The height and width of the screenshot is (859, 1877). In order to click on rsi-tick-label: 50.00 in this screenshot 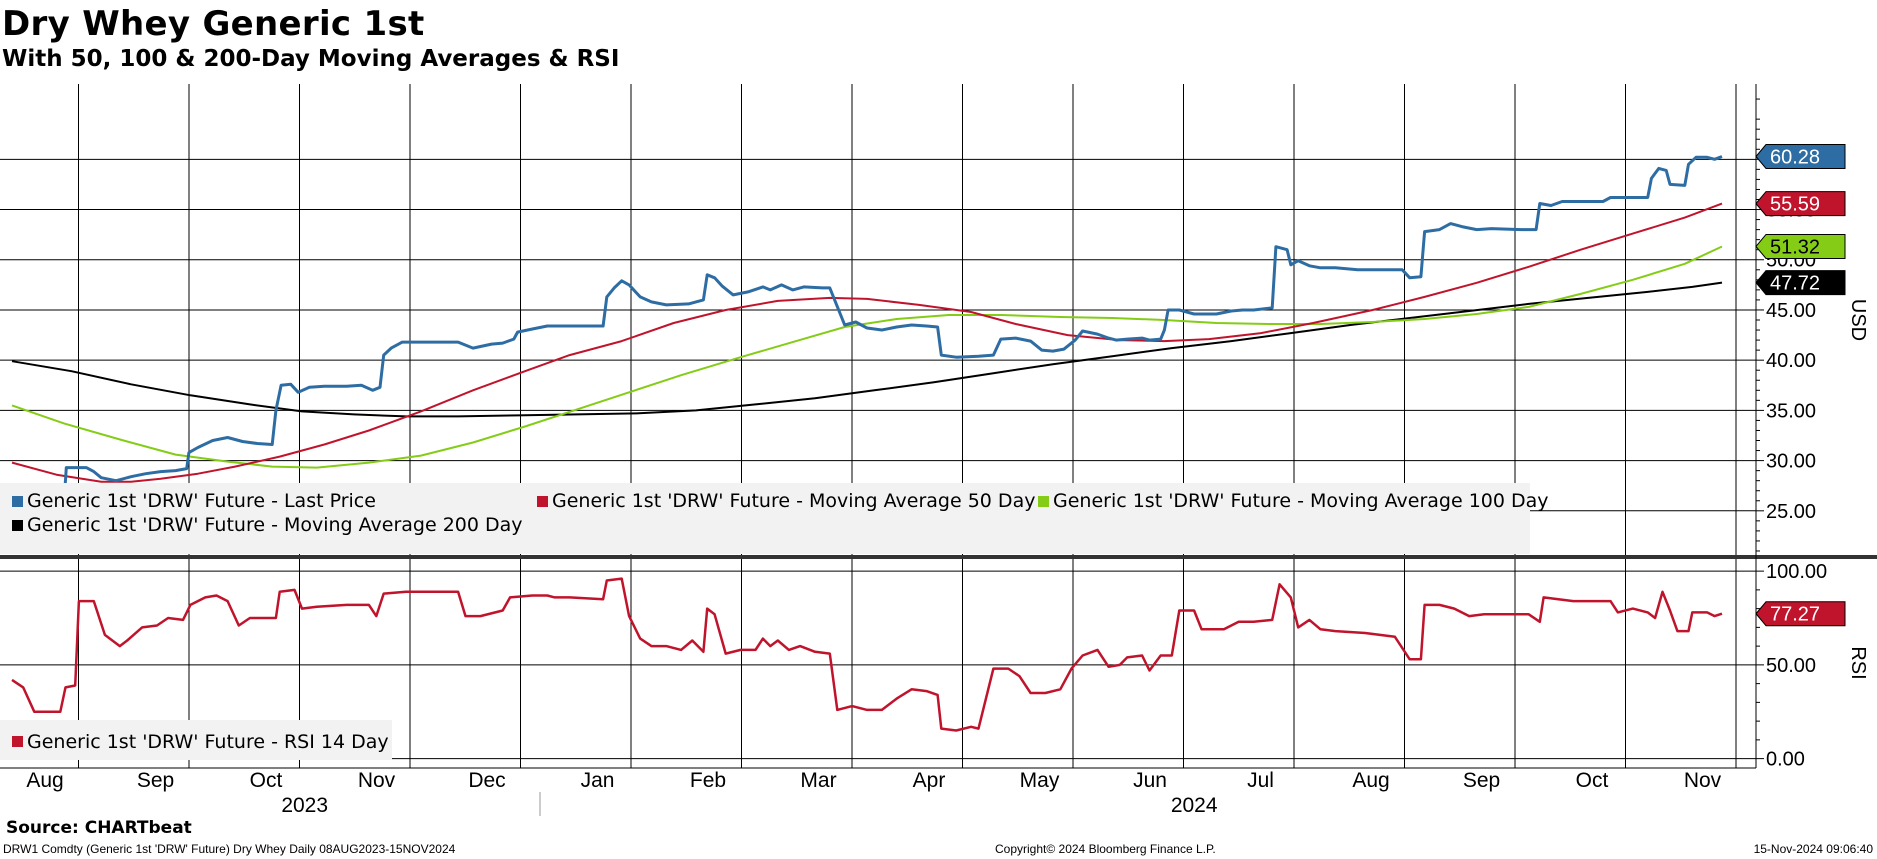, I will do `click(1791, 666)`.